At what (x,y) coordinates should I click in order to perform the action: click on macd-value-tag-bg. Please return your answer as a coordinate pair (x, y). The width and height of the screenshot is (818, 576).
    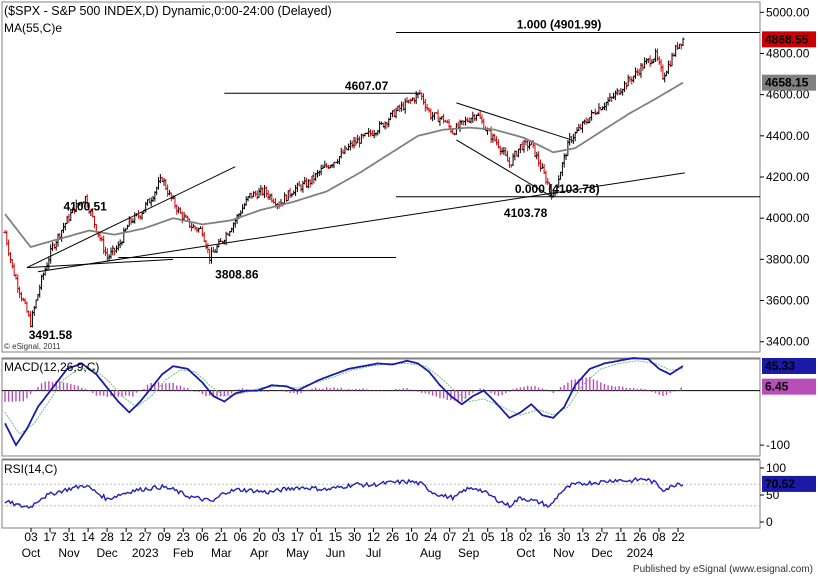
    Looking at the image, I should click on (789, 365).